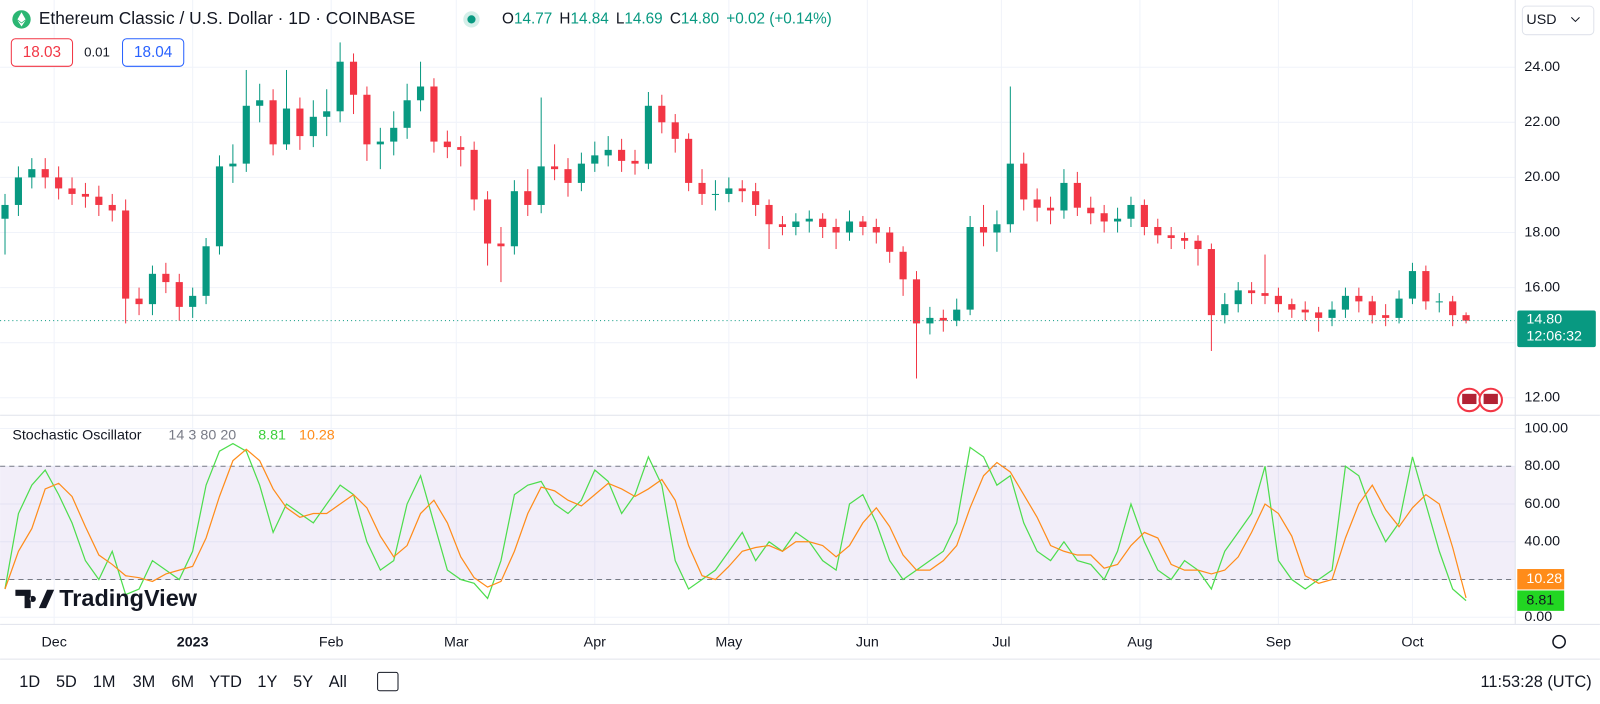 The width and height of the screenshot is (1600, 704). I want to click on y2-tick-label: 100.00, so click(1546, 428).